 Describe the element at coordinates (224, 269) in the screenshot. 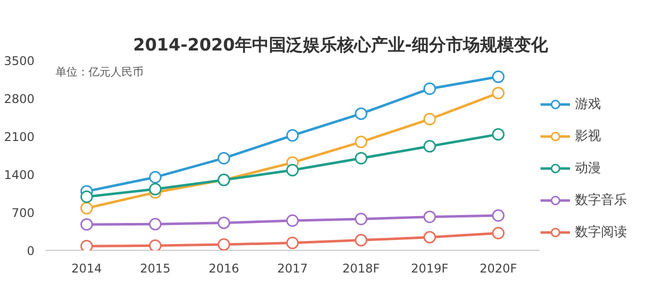

I see `x-tick-label: 2016` at that location.